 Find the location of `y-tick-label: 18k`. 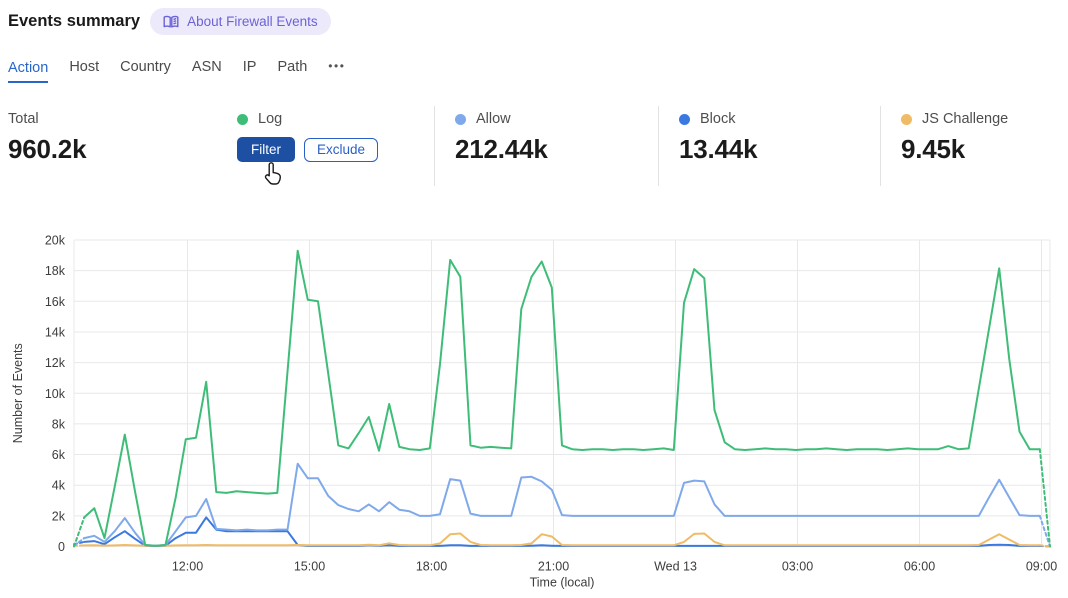

y-tick-label: 18k is located at coordinates (55, 271).